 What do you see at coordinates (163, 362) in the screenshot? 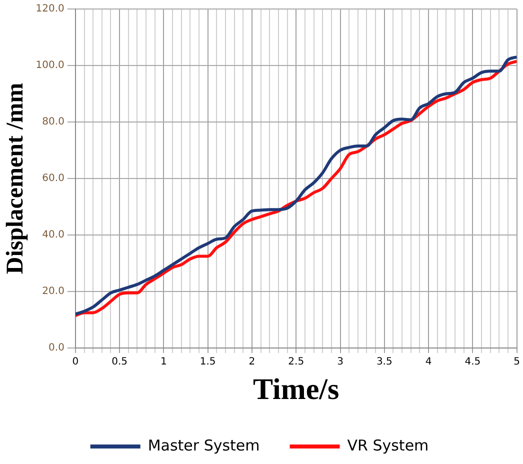
I see `x-tick-label: 1` at bounding box center [163, 362].